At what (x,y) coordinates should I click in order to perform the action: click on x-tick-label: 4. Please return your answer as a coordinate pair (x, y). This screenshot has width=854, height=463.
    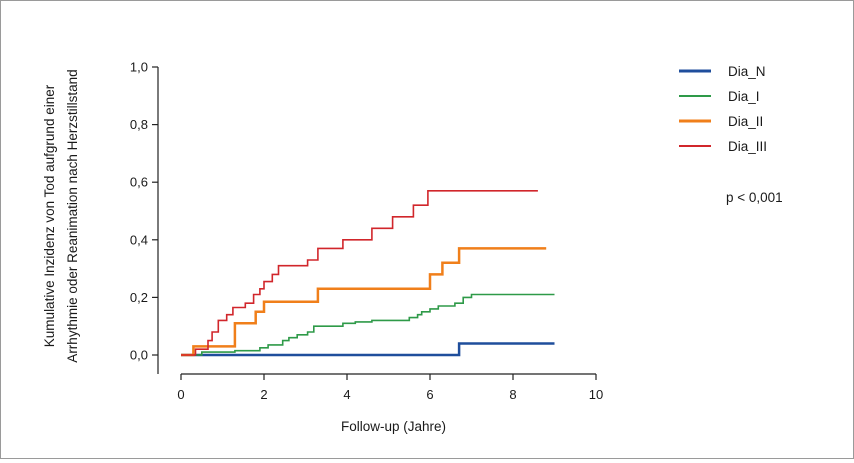
    Looking at the image, I should click on (346, 394).